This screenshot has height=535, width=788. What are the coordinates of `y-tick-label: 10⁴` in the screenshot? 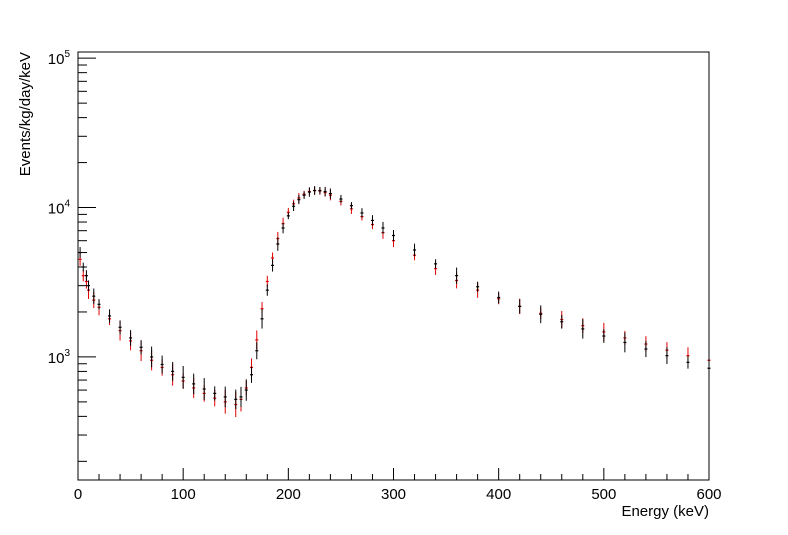 It's located at (59, 208).